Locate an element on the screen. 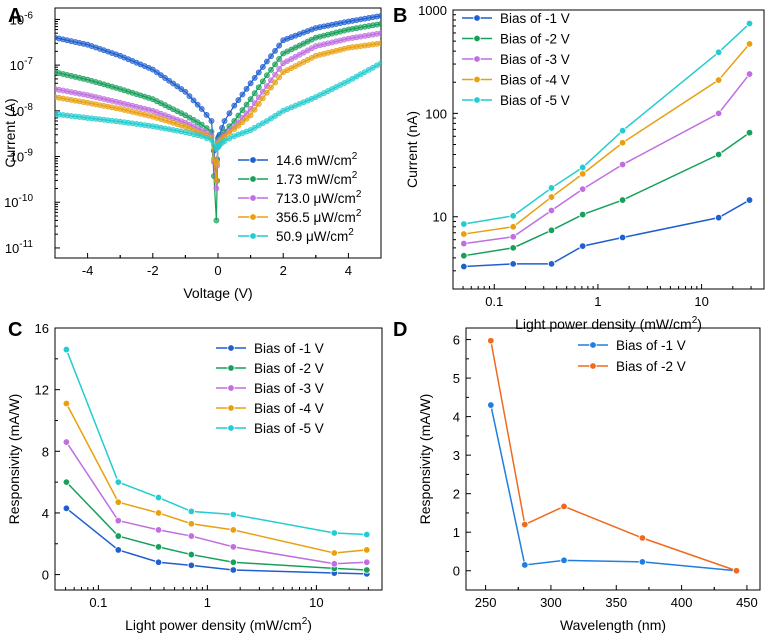 The height and width of the screenshot is (638, 782). y-tick-exponent: -10 is located at coordinates (26, 198).